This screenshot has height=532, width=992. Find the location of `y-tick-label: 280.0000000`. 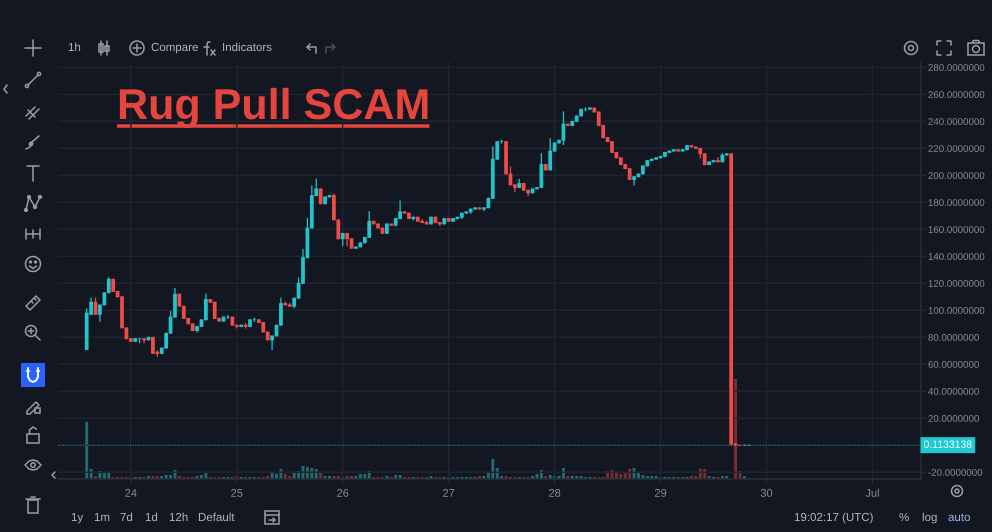

y-tick-label: 280.0000000 is located at coordinates (956, 68).